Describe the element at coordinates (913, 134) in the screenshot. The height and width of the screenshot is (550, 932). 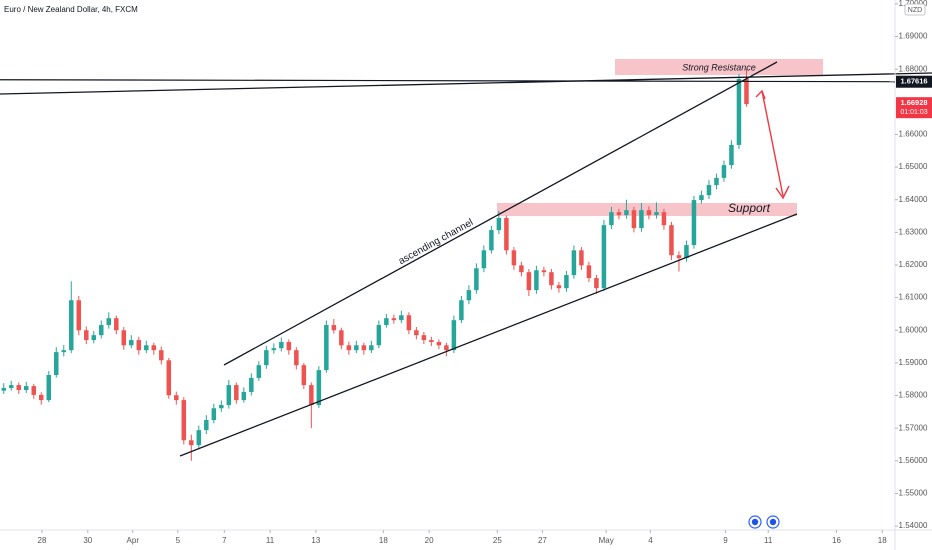
I see `y-tick-label: 1.66000` at that location.